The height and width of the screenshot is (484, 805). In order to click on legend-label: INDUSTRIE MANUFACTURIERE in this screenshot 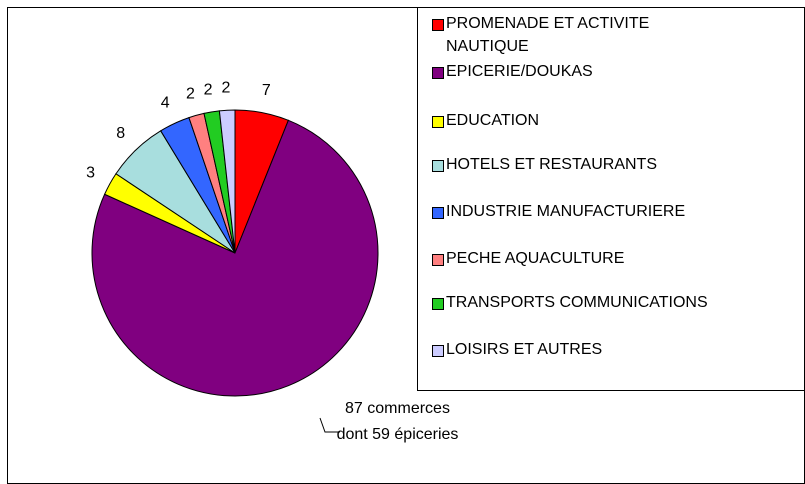, I will do `click(566, 211)`.